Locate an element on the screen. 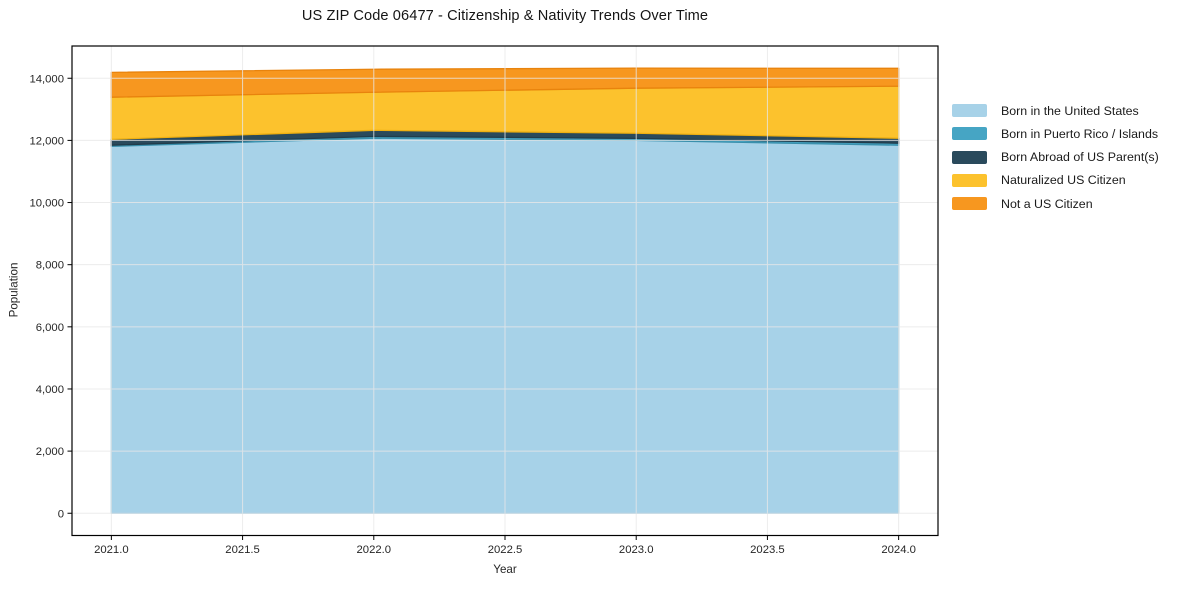 Image resolution: width=1189 pixels, height=590 pixels. y-tick-label: 14,000 is located at coordinates (46, 79).